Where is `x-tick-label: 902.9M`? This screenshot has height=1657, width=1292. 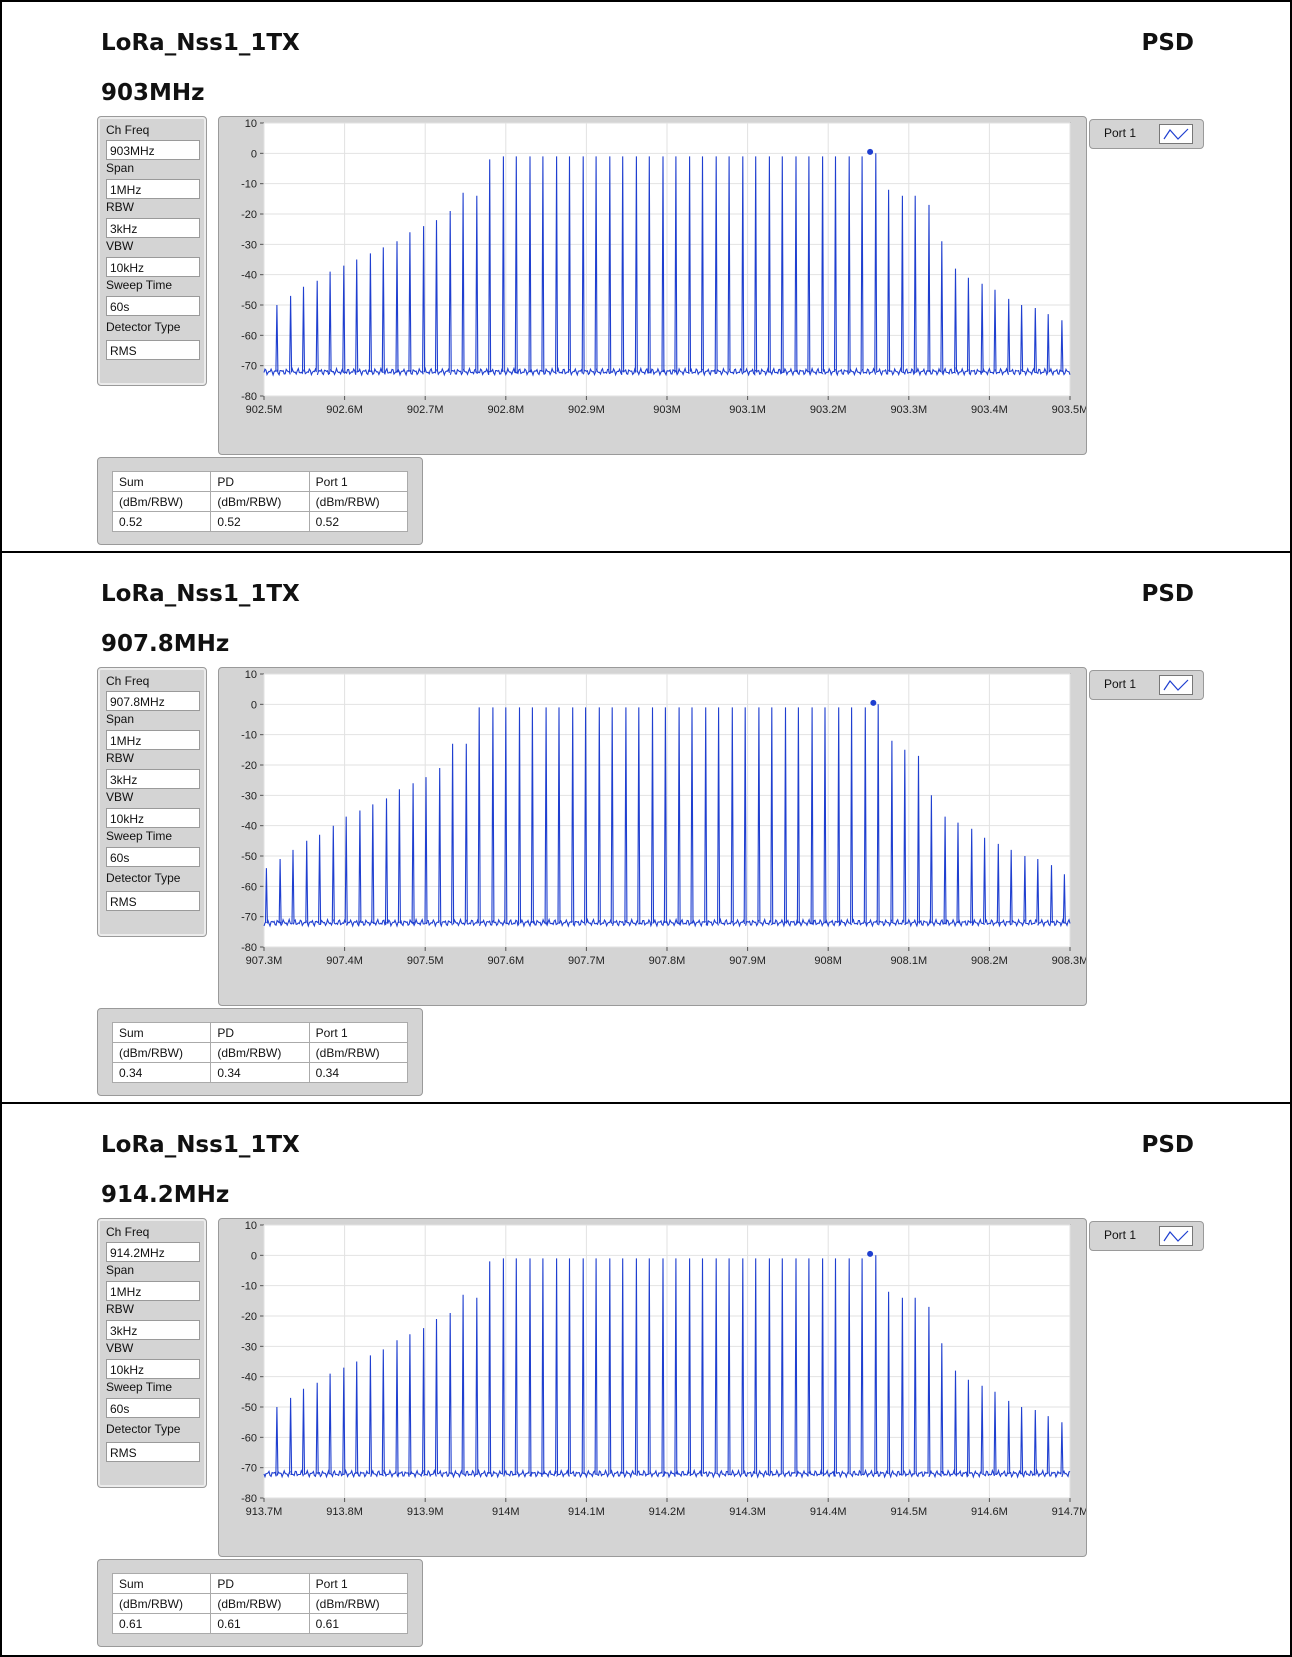
x-tick-label: 902.9M is located at coordinates (586, 410).